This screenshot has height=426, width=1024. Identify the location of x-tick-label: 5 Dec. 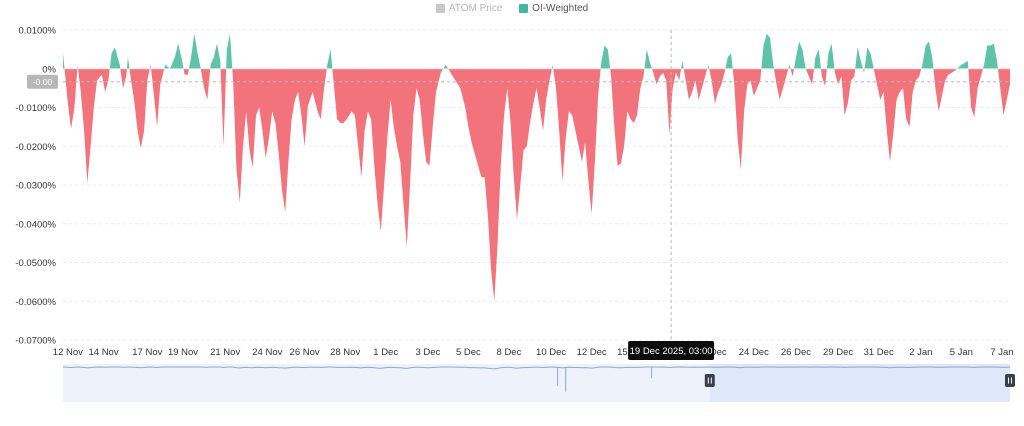
(468, 352).